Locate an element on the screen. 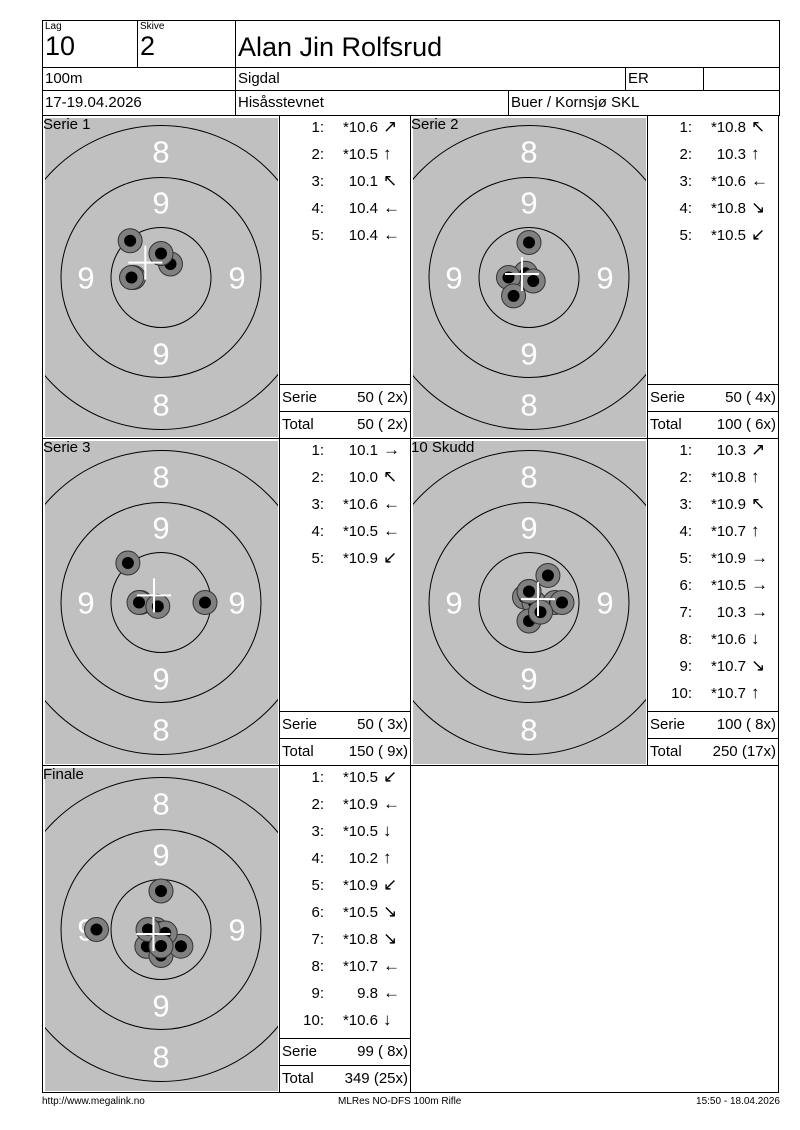 Image resolution: width=800 pixels, height=1130 pixels. shot-row: 4: 10.2 ↑ is located at coordinates (345, 860).